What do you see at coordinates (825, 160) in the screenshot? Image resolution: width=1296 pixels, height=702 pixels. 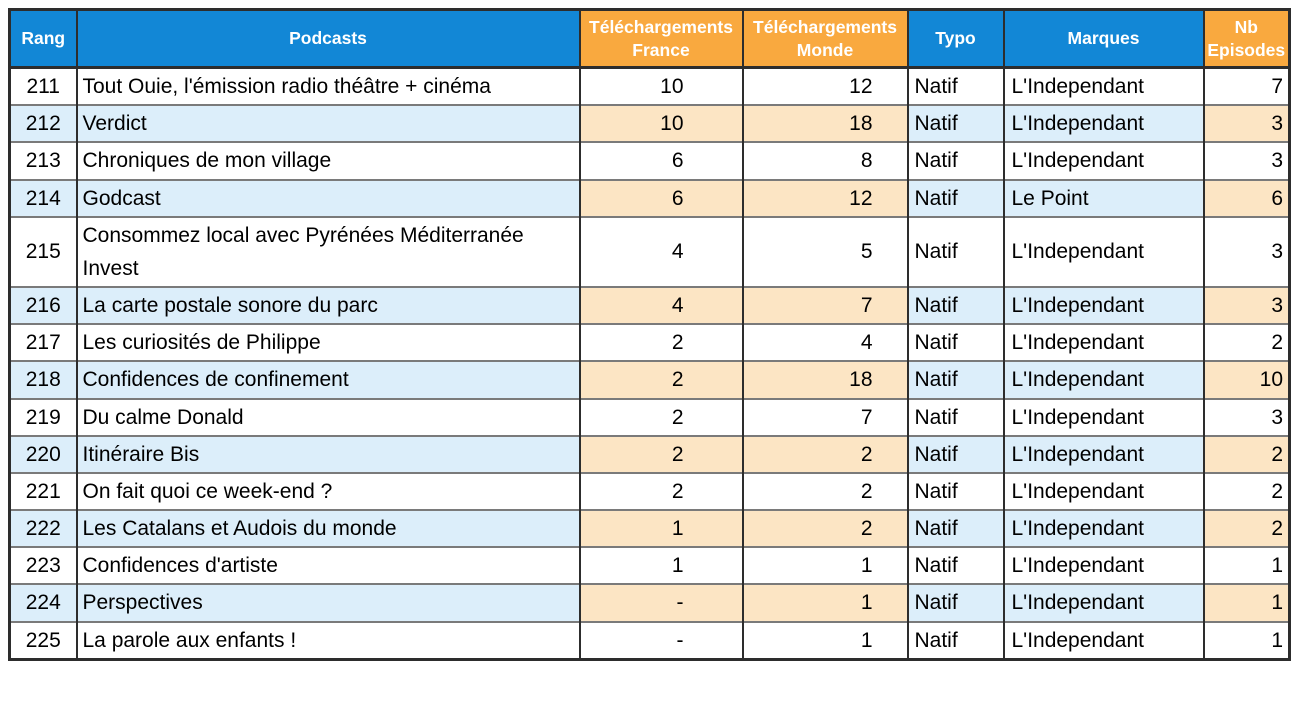 I see `cell-telechargements-monde: 8` at bounding box center [825, 160].